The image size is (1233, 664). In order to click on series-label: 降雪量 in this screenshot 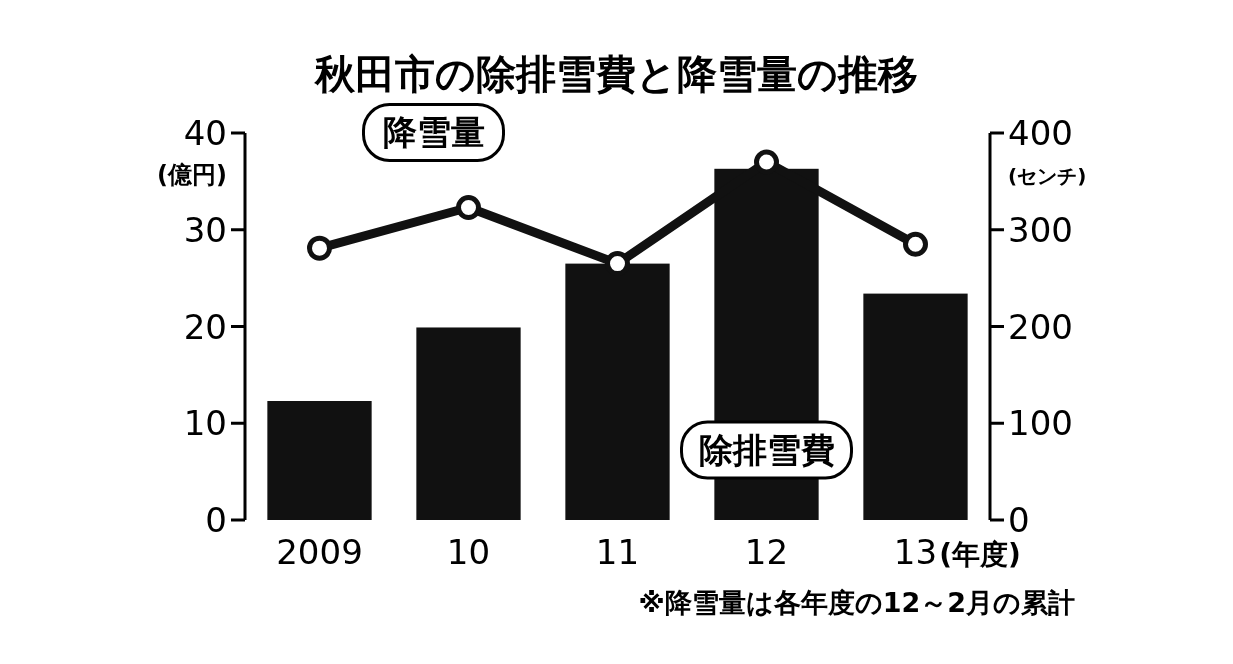, I will do `click(433, 132)`.